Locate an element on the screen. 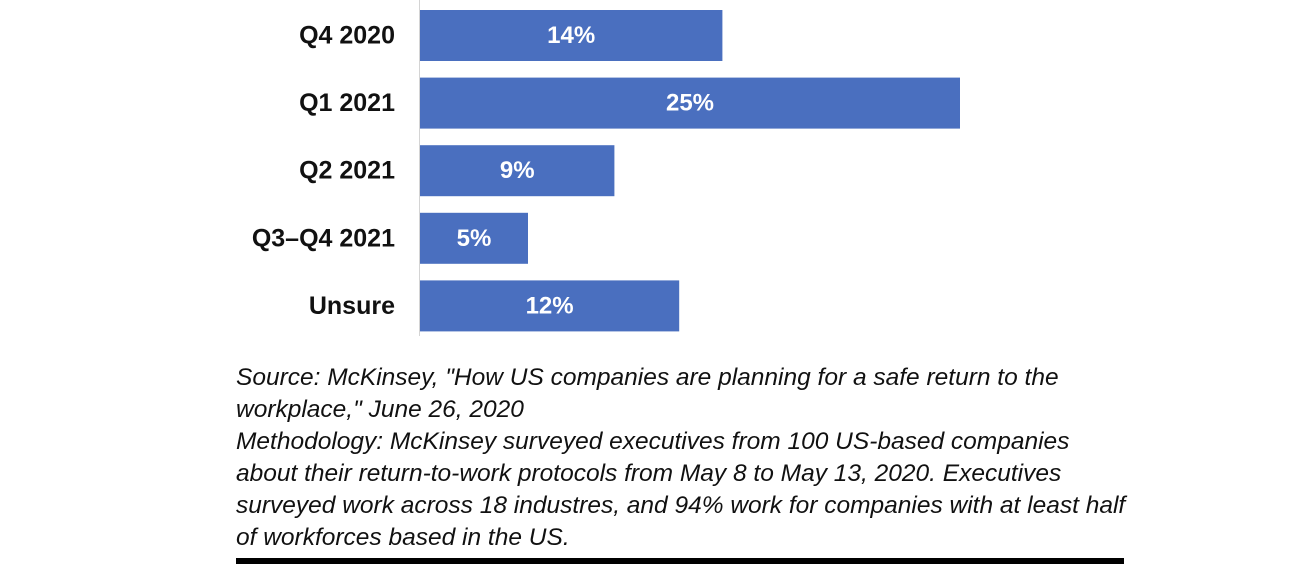 This screenshot has height=582, width=1304. bar-value-label: 9% is located at coordinates (517, 170).